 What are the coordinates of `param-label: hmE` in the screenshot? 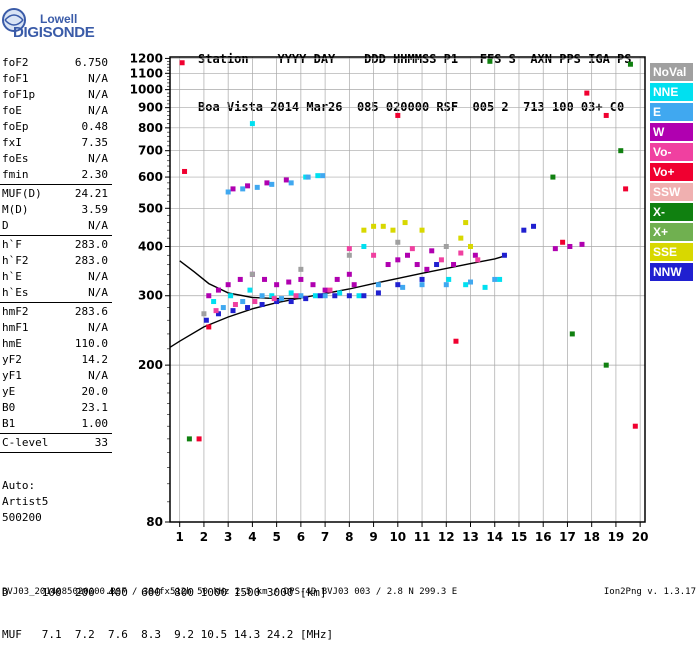 It's located at (12, 343).